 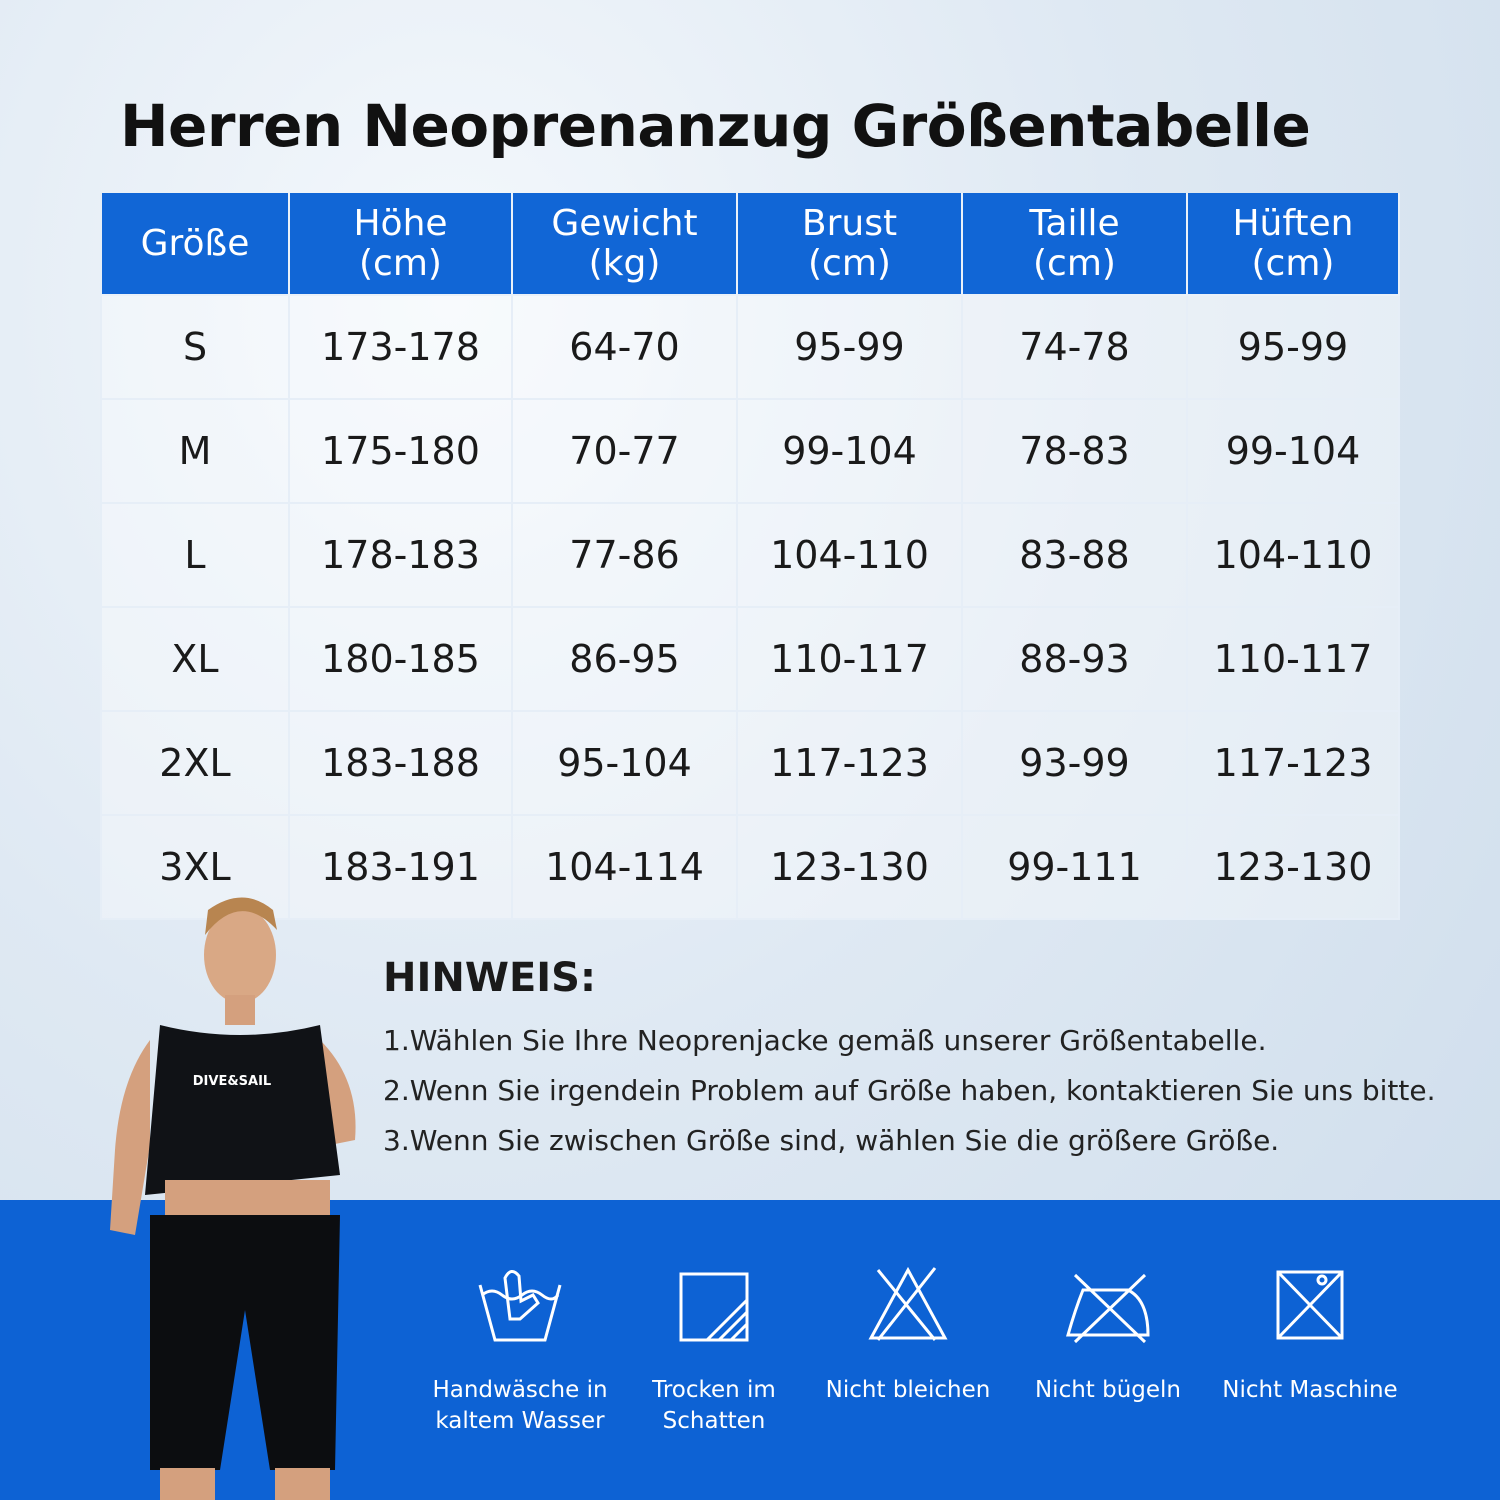 What do you see at coordinates (625, 452) in the screenshot?
I see `table-cell: 70-77` at bounding box center [625, 452].